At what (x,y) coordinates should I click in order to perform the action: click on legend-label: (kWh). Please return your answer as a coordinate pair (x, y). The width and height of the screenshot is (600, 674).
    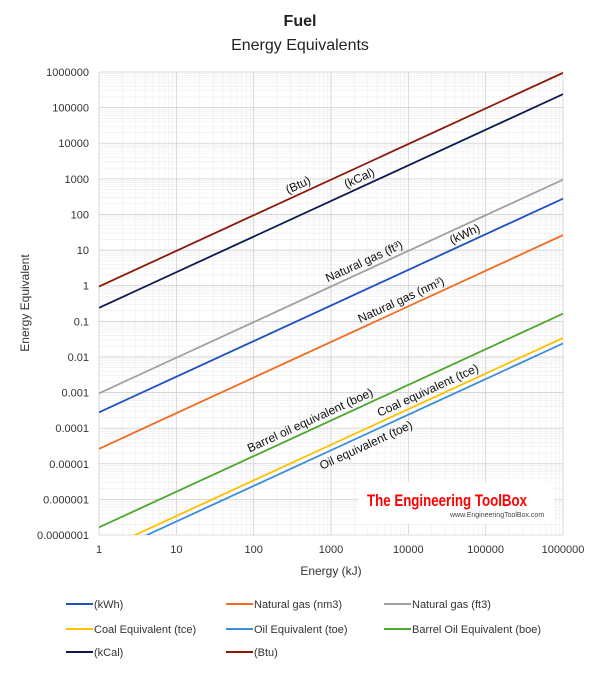
    Looking at the image, I should click on (108, 605).